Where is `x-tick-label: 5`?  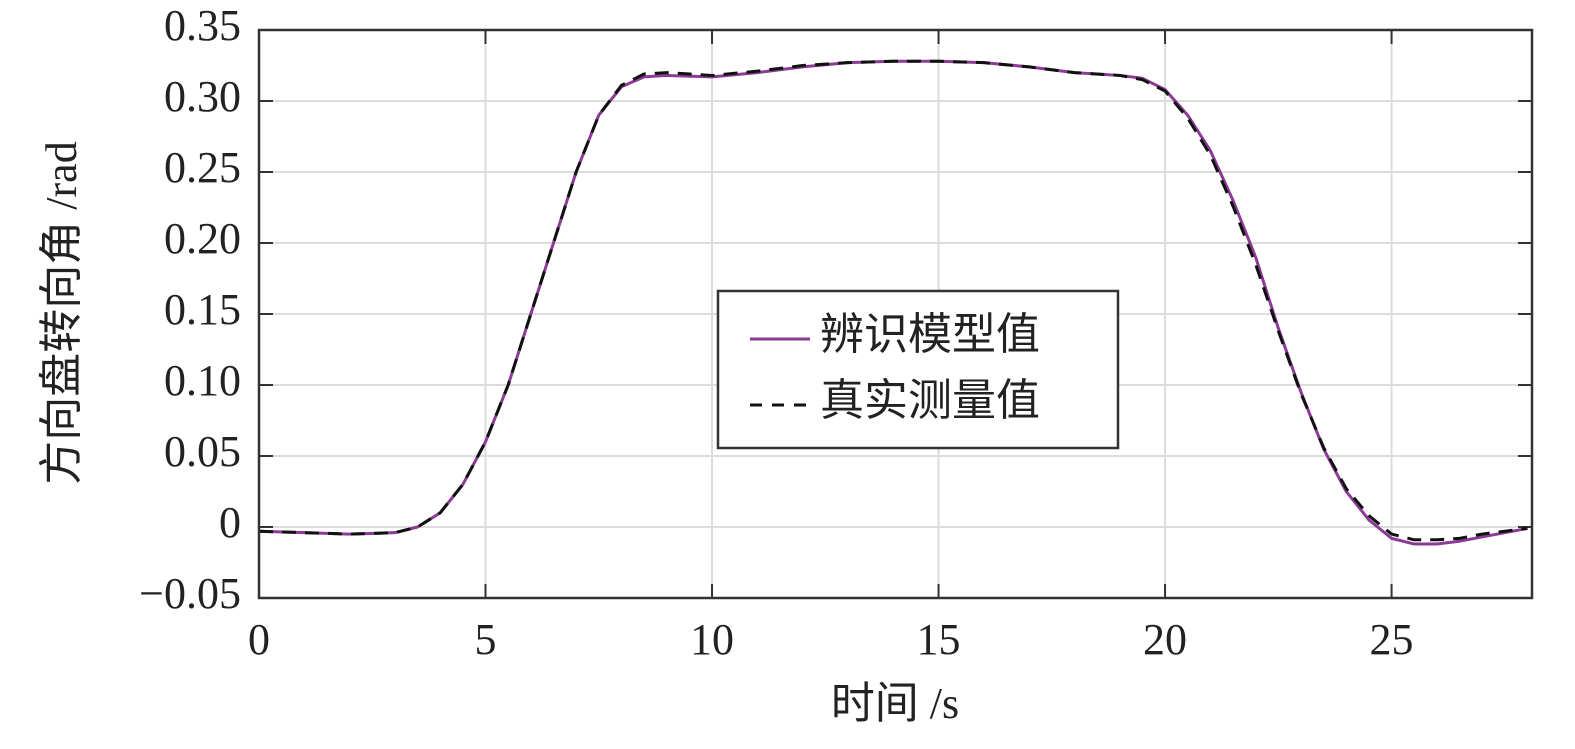 x-tick-label: 5 is located at coordinates (486, 639).